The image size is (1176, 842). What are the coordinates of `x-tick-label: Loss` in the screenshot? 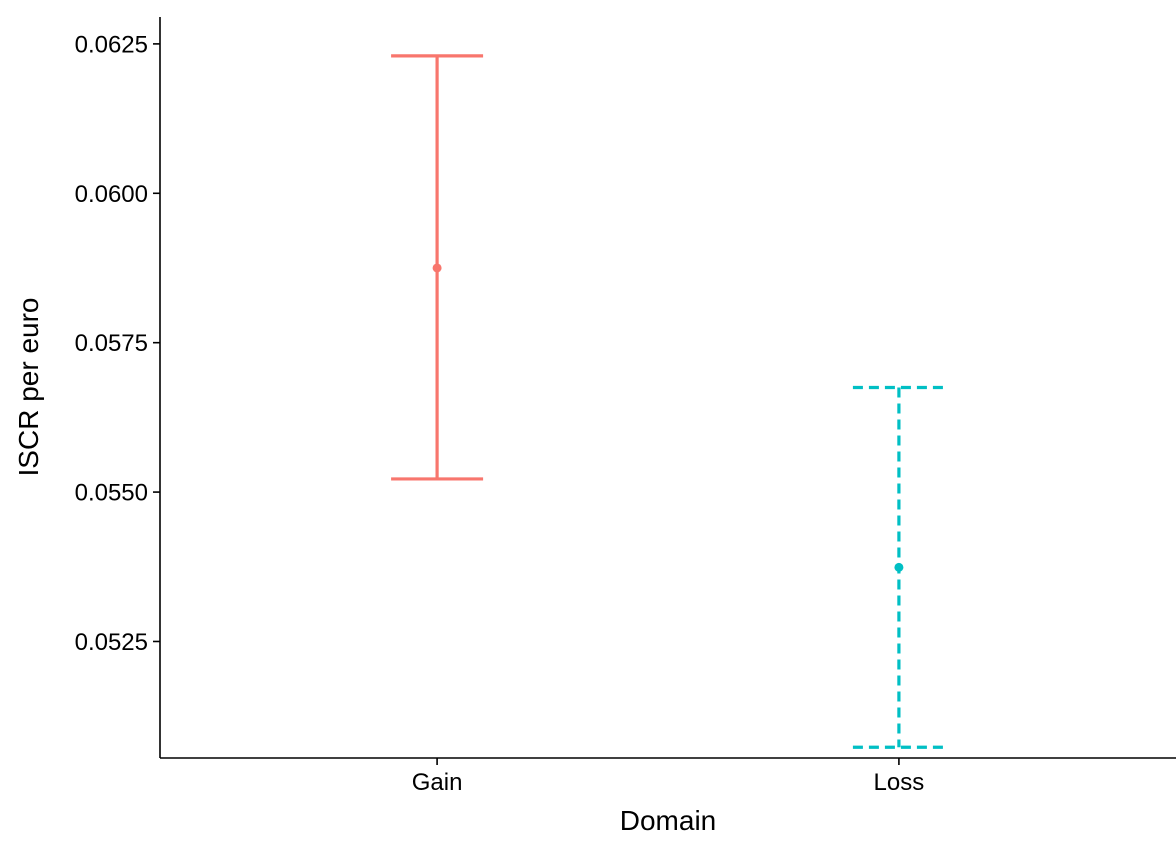 It's located at (899, 782).